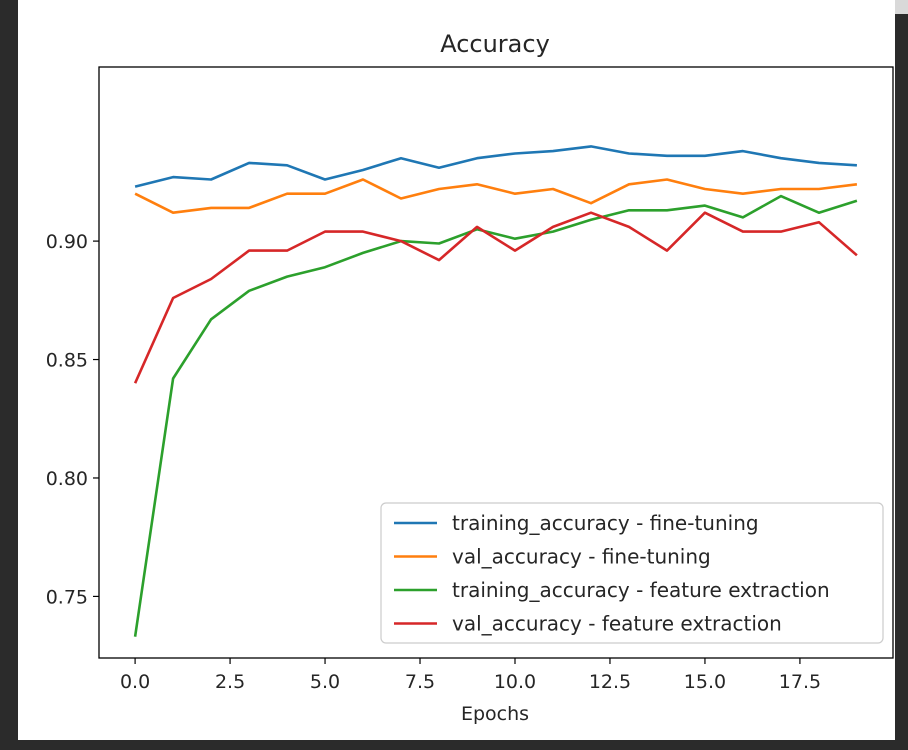 The height and width of the screenshot is (750, 908). I want to click on legend-label-1: val_accuracy - fine-tuning, so click(581, 557).